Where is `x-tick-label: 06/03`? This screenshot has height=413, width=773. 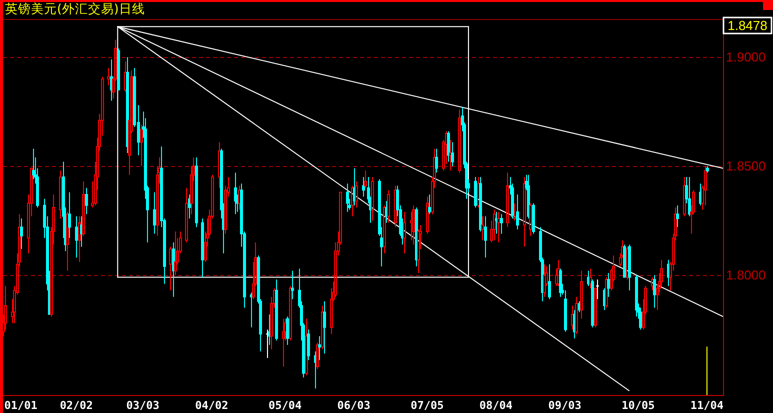
x-tick-label: 06/03 is located at coordinates (353, 405).